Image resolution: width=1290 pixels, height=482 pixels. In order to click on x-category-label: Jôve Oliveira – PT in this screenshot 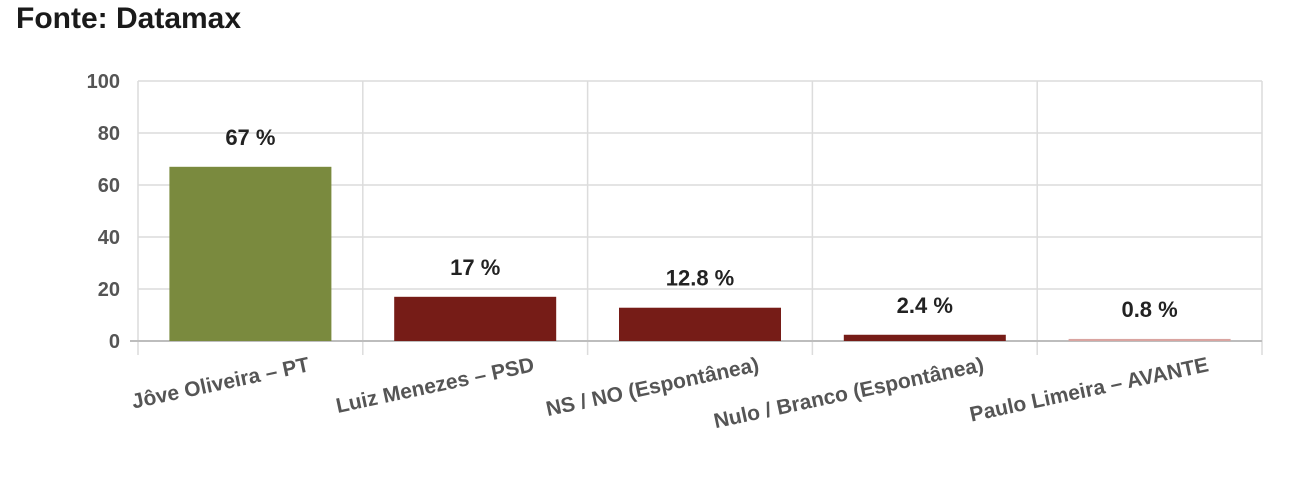, I will do `click(221, 383)`.